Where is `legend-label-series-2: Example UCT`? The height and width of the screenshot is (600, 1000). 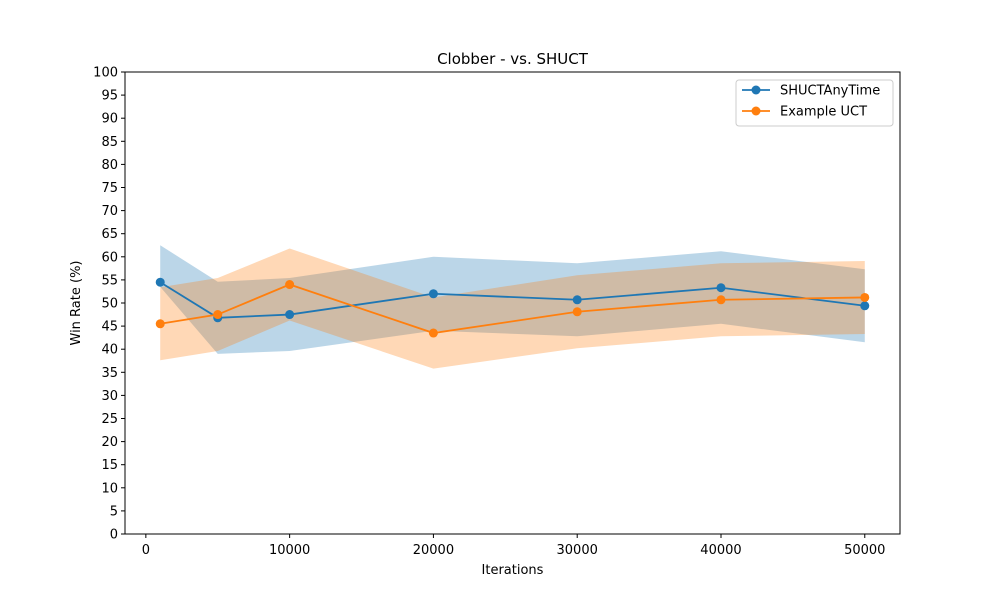 legend-label-series-2: Example UCT is located at coordinates (823, 112).